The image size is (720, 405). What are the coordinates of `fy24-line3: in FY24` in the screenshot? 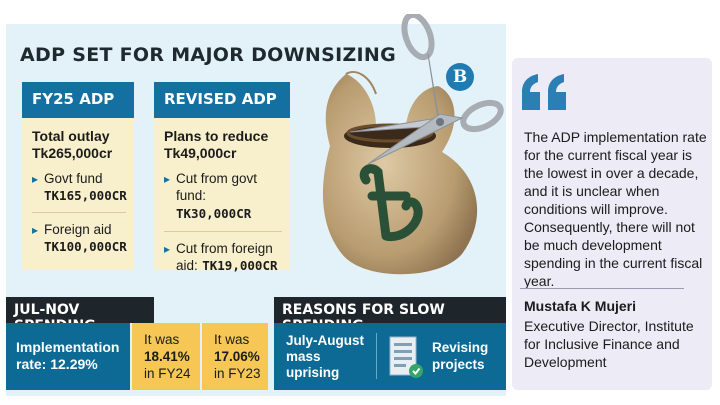 It's located at (167, 373).